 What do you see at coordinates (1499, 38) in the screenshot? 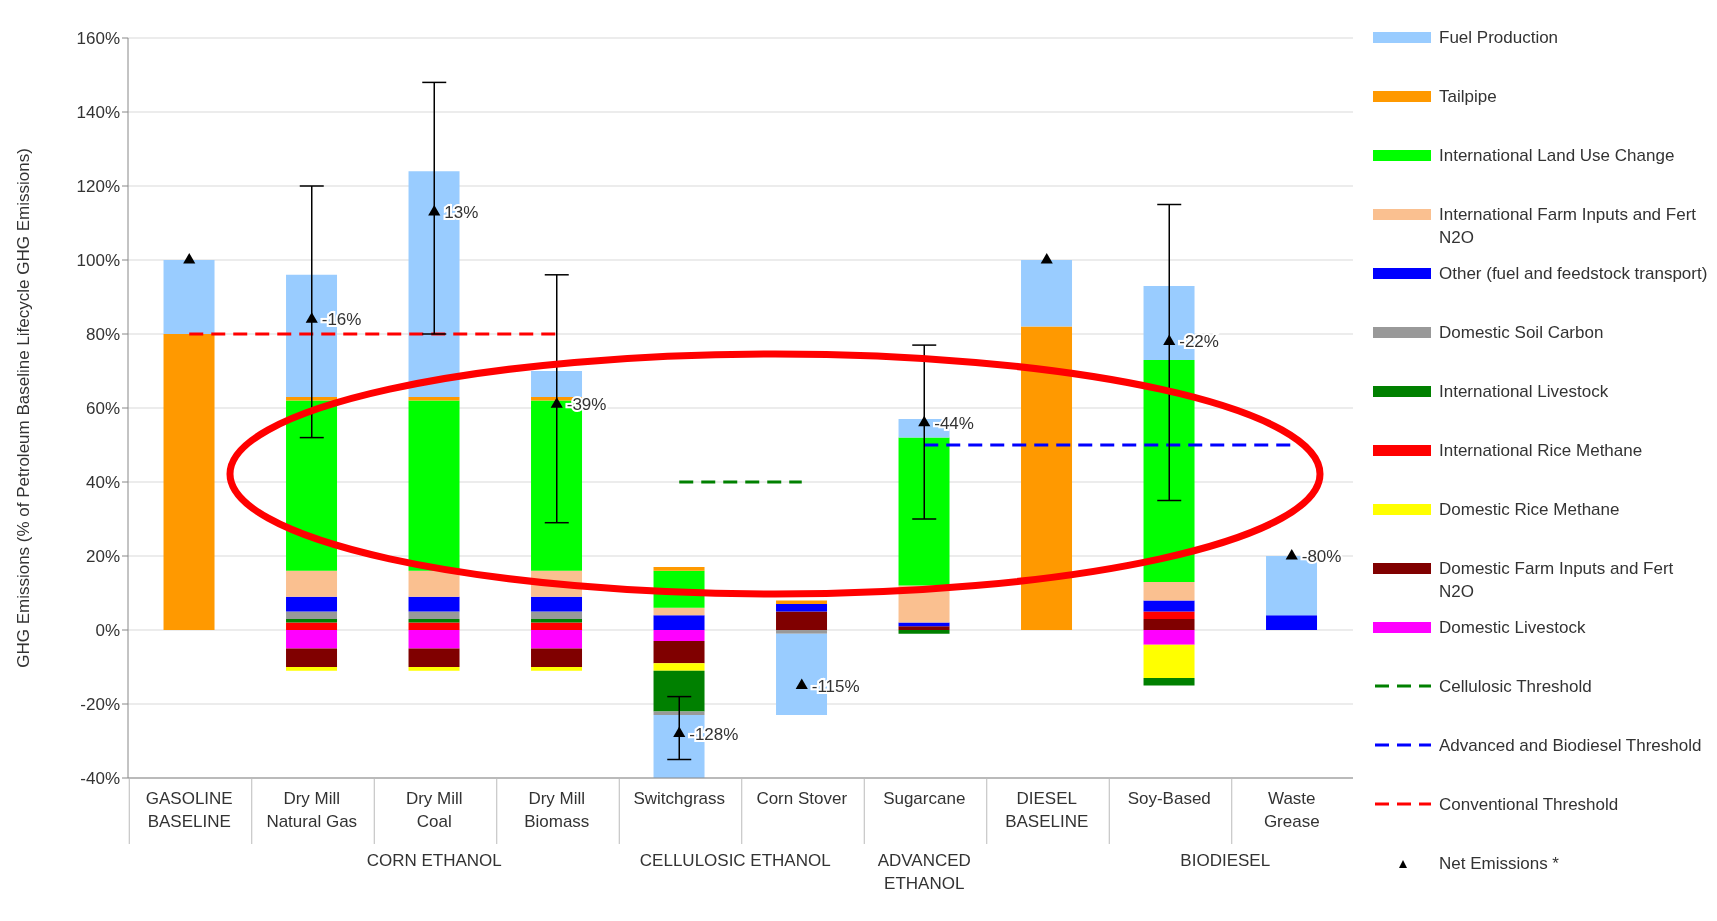
I see `legend-label: Fuel Production` at bounding box center [1499, 38].